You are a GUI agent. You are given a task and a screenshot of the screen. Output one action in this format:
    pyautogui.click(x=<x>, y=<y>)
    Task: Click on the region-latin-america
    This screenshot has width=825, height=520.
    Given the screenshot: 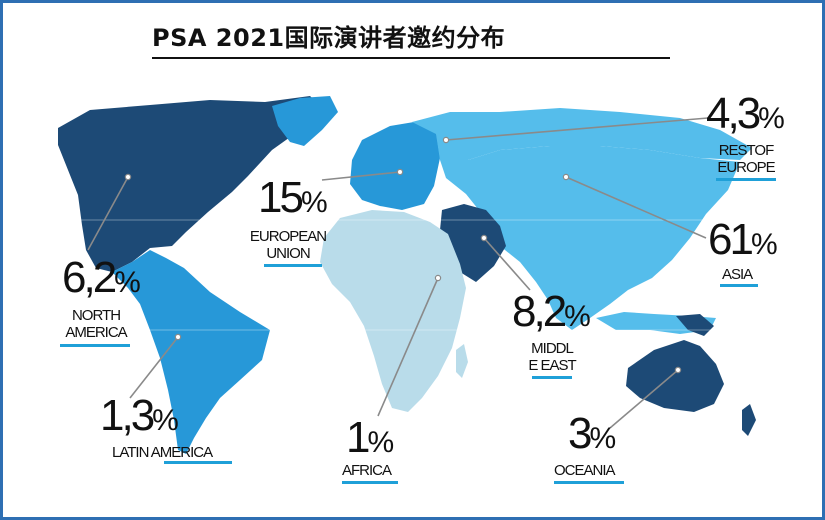 What is the action you would take?
    pyautogui.click(x=191, y=352)
    